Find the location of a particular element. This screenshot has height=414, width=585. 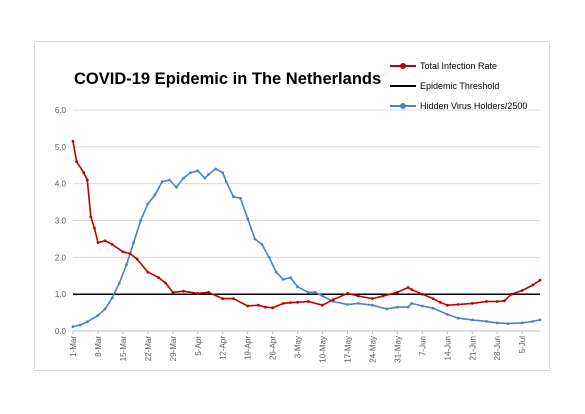

x-tick-label: 21-Jun is located at coordinates (472, 348).